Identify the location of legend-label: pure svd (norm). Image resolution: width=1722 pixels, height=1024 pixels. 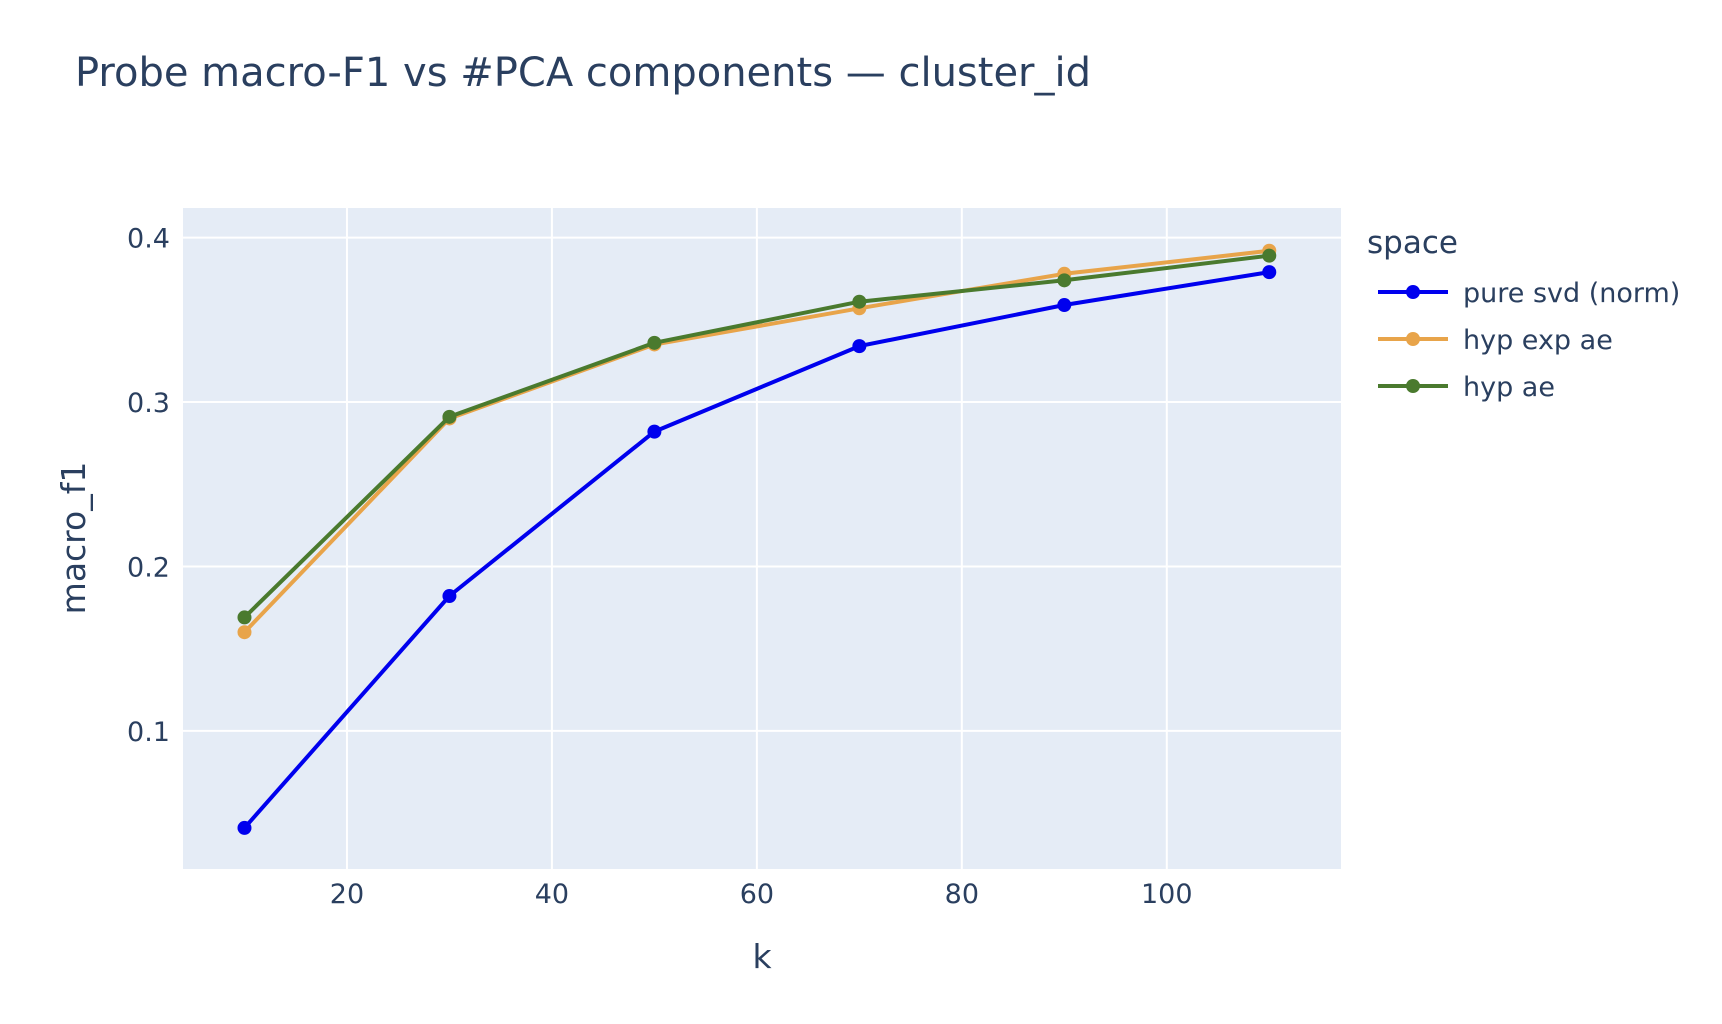
(1571, 293).